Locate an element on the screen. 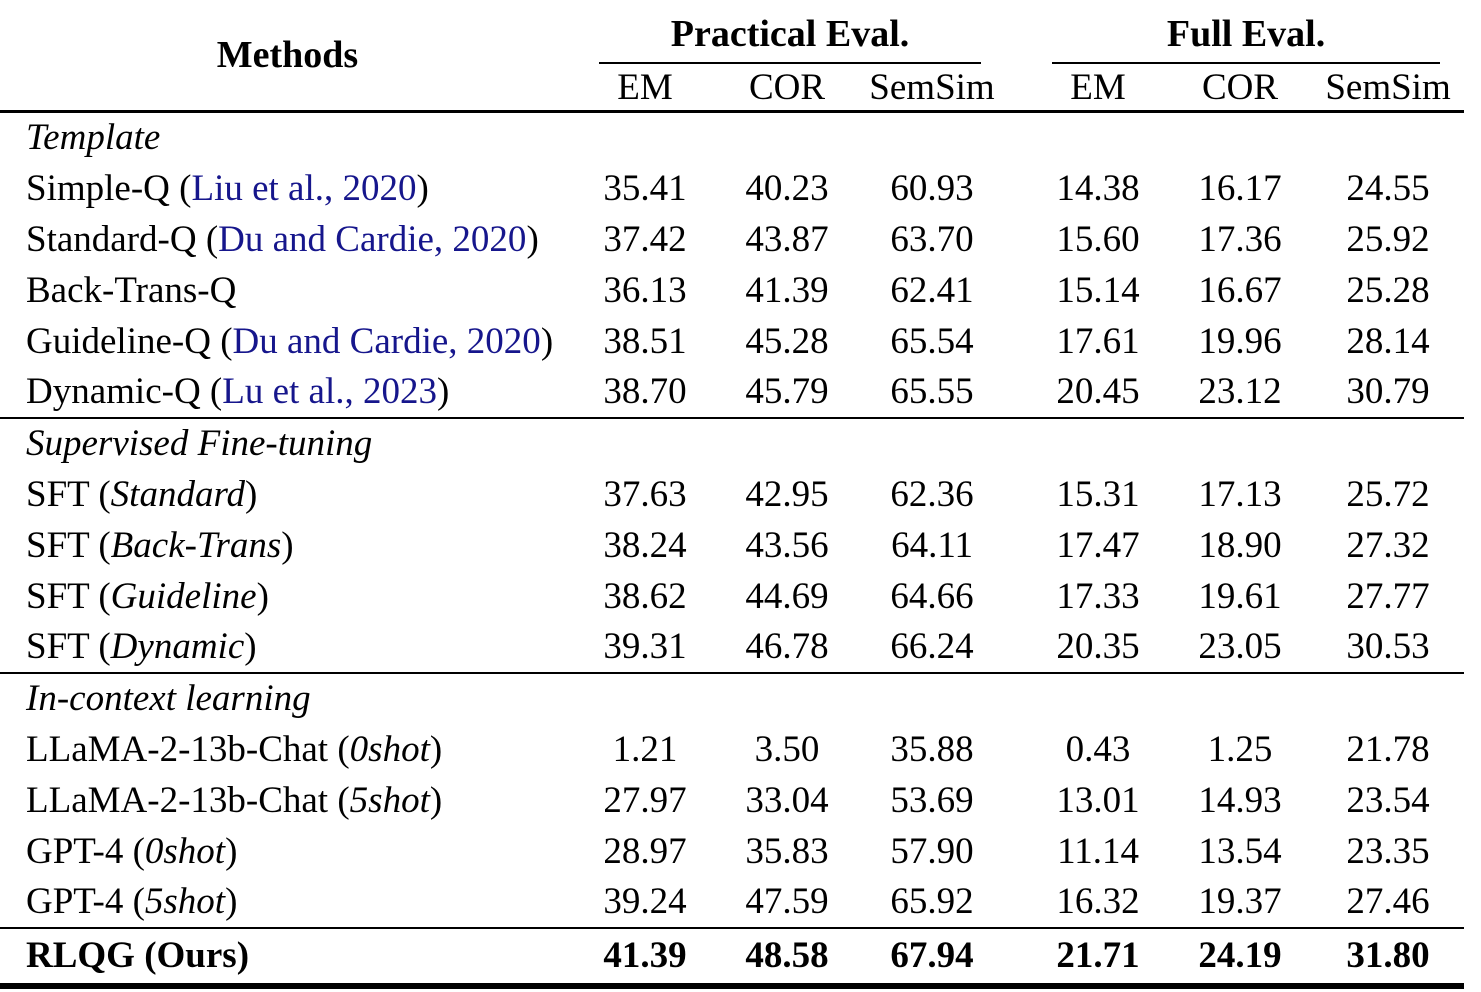 The width and height of the screenshot is (1481, 992). metric-value: 27.77 is located at coordinates (1388, 596).